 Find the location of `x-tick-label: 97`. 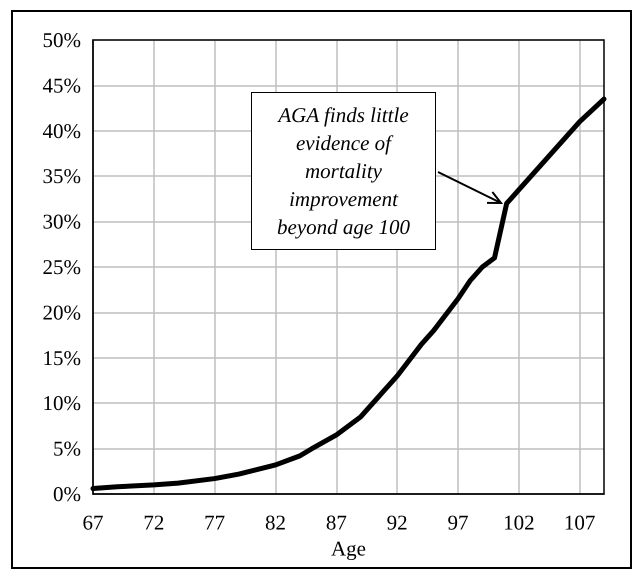

x-tick-label: 97 is located at coordinates (458, 522).